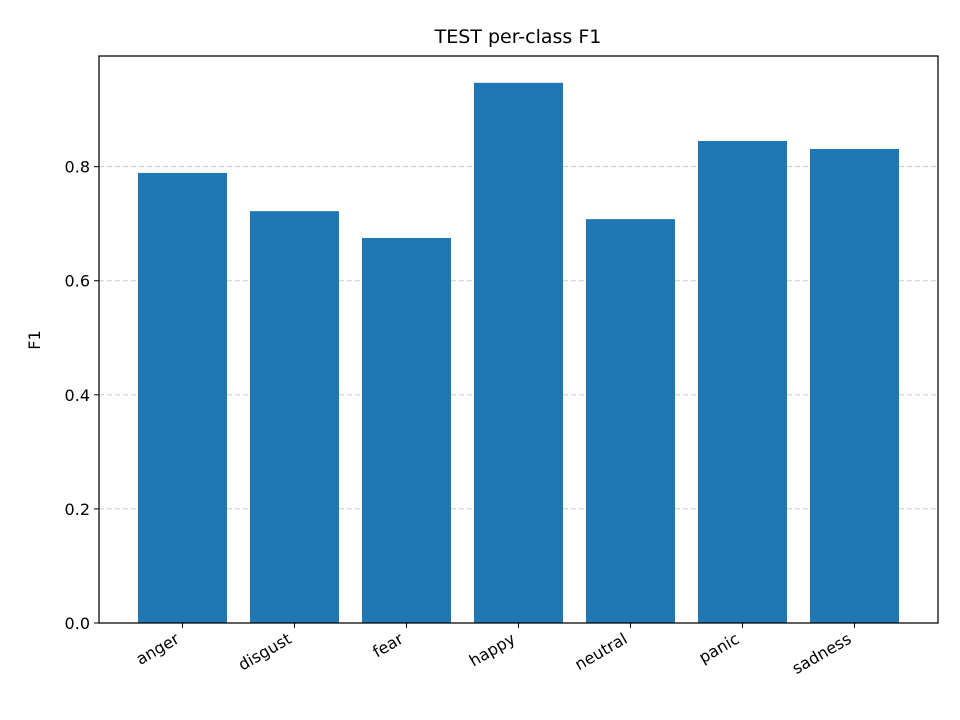 The height and width of the screenshot is (720, 960). Describe the element at coordinates (518, 37) in the screenshot. I see `chart-title: TEST per-class F1` at that location.